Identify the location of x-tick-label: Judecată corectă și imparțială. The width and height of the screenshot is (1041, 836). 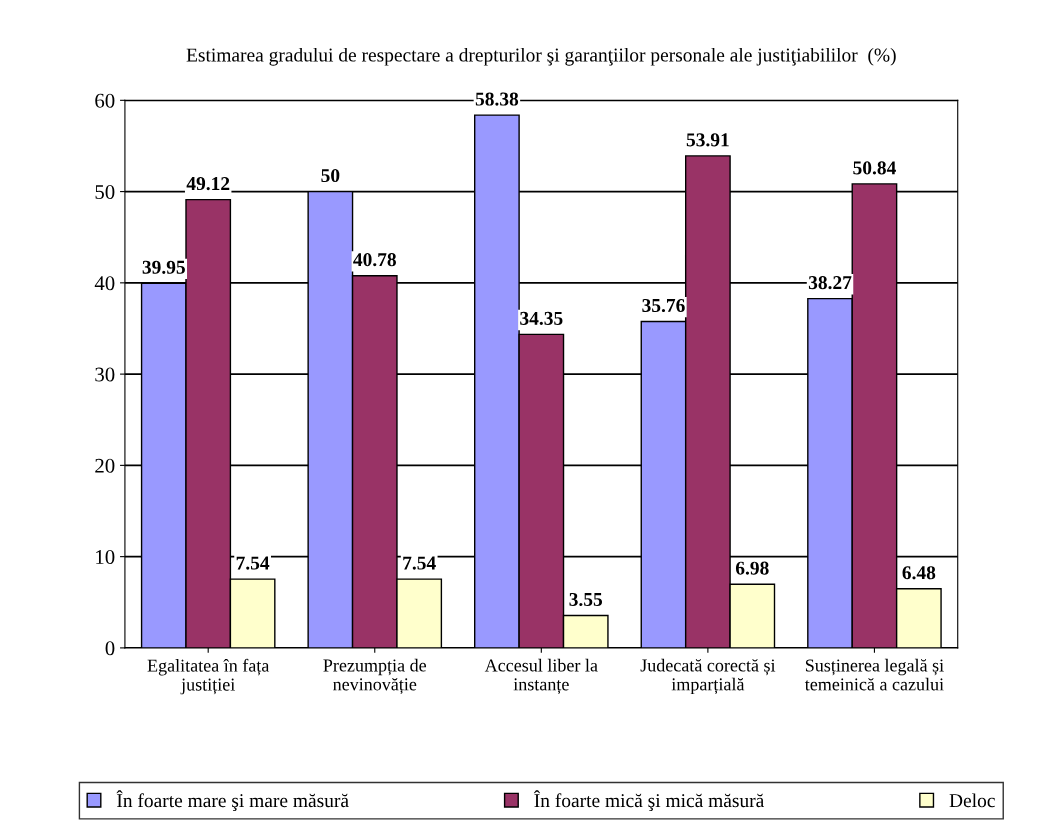
(708, 676).